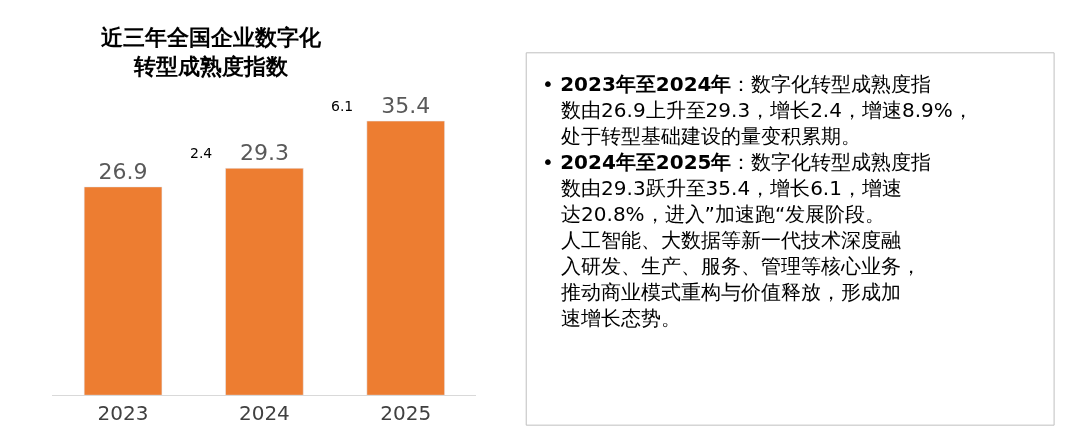 The width and height of the screenshot is (1080, 448). What do you see at coordinates (123, 171) in the screenshot?
I see `data-label: 26.9` at bounding box center [123, 171].